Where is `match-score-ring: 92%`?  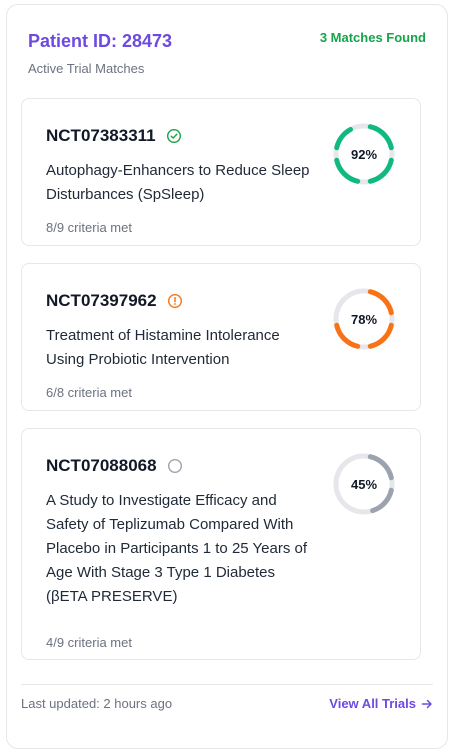 match-score-ring: 92% is located at coordinates (364, 154).